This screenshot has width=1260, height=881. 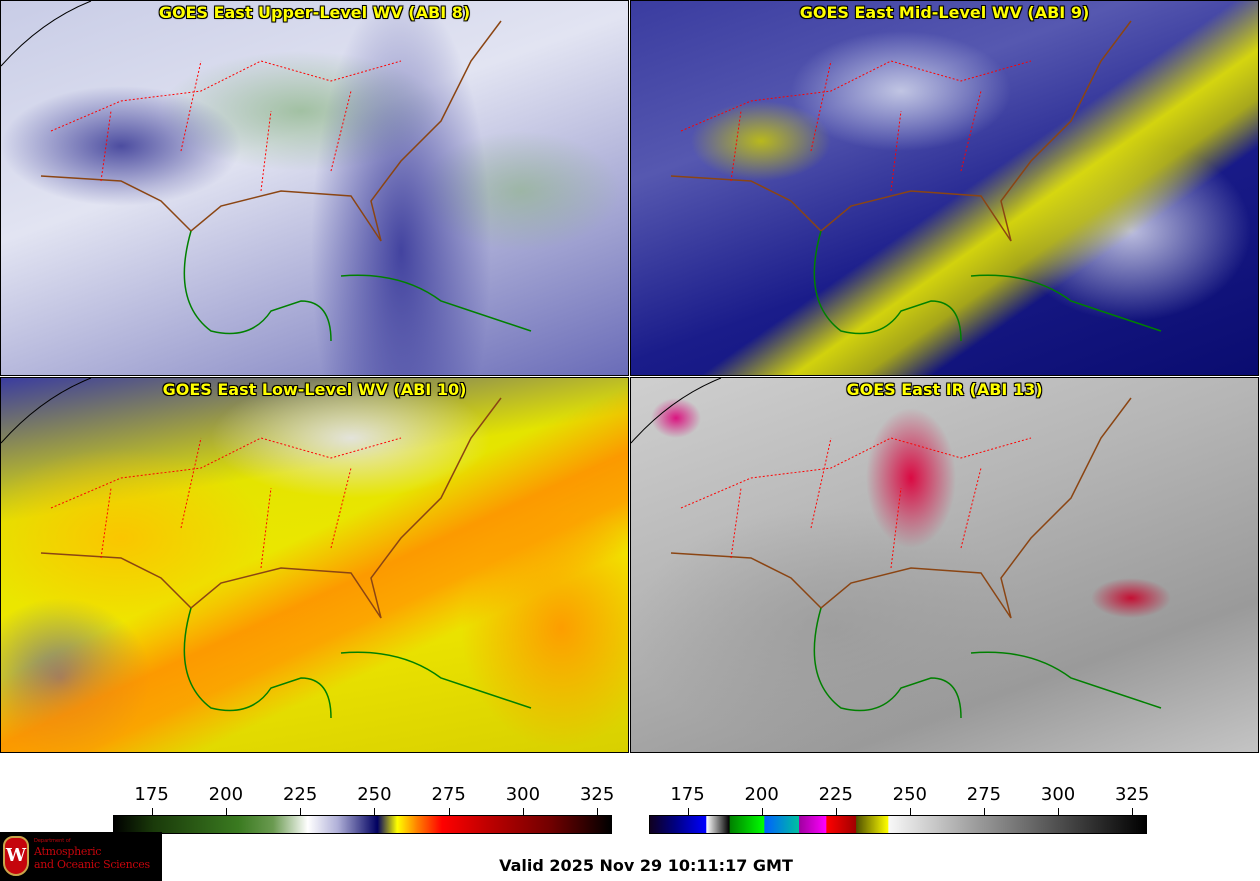 I want to click on map-overlay, so click(x=916, y=181).